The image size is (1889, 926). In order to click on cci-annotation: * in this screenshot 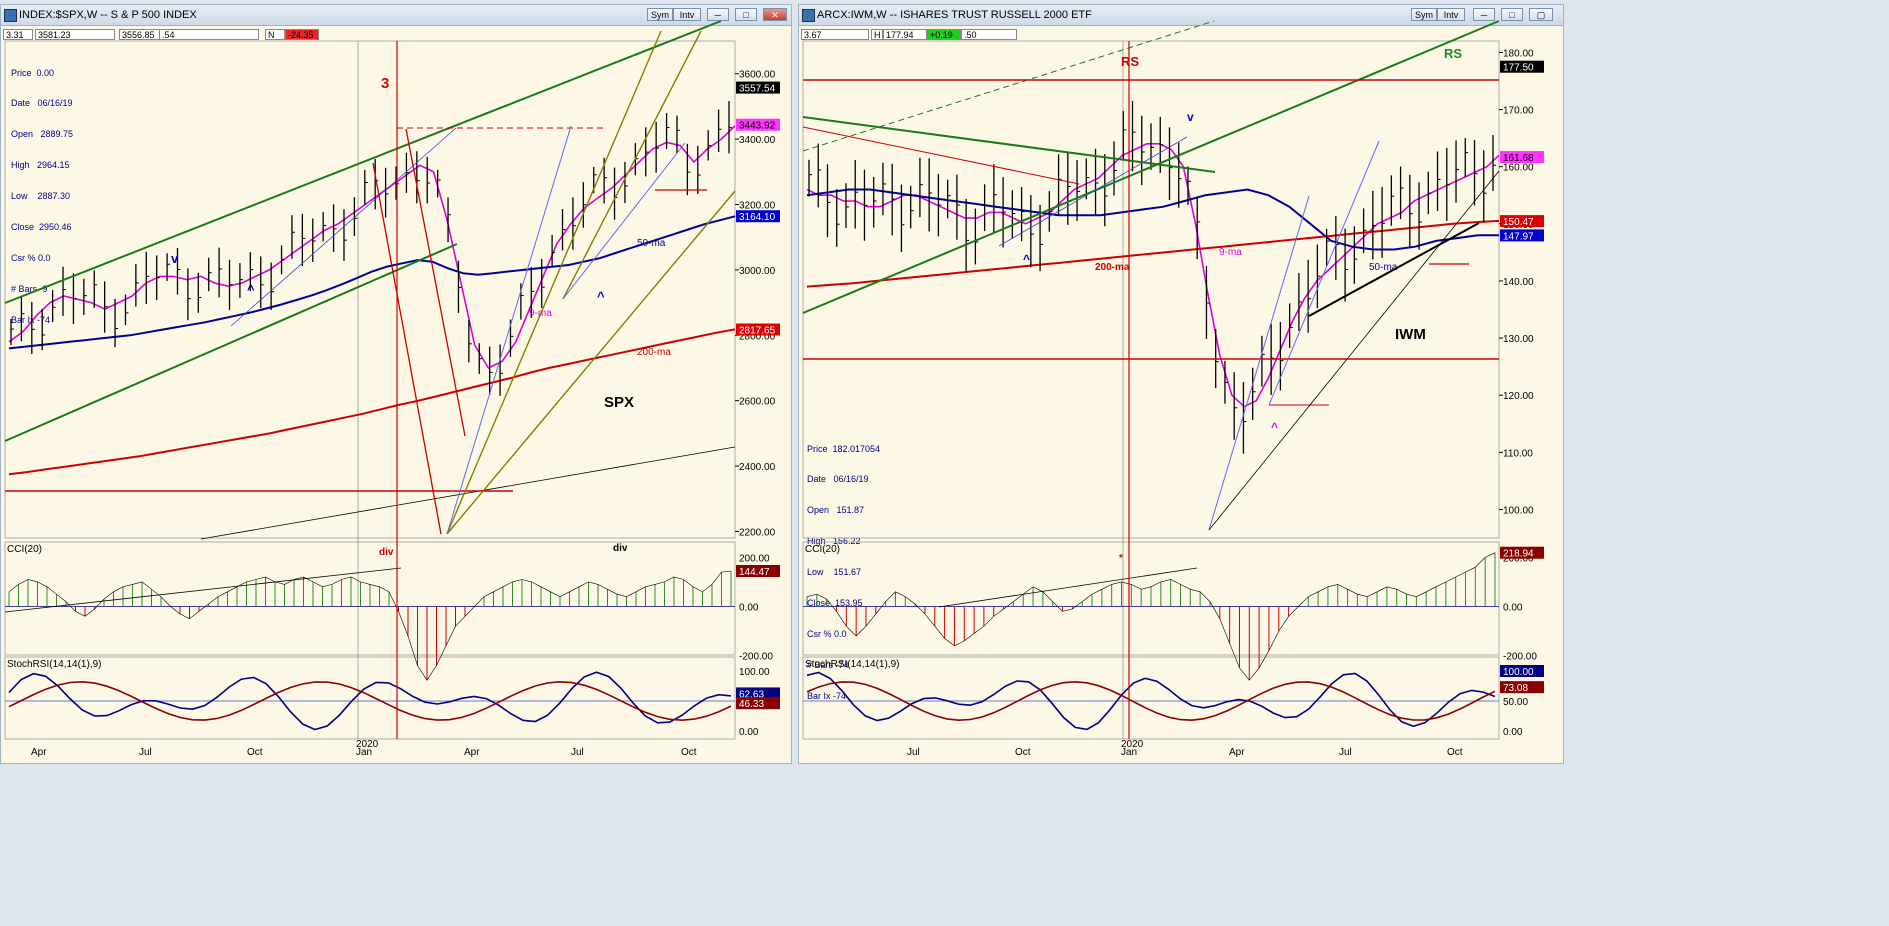, I will do `click(1121, 558)`.